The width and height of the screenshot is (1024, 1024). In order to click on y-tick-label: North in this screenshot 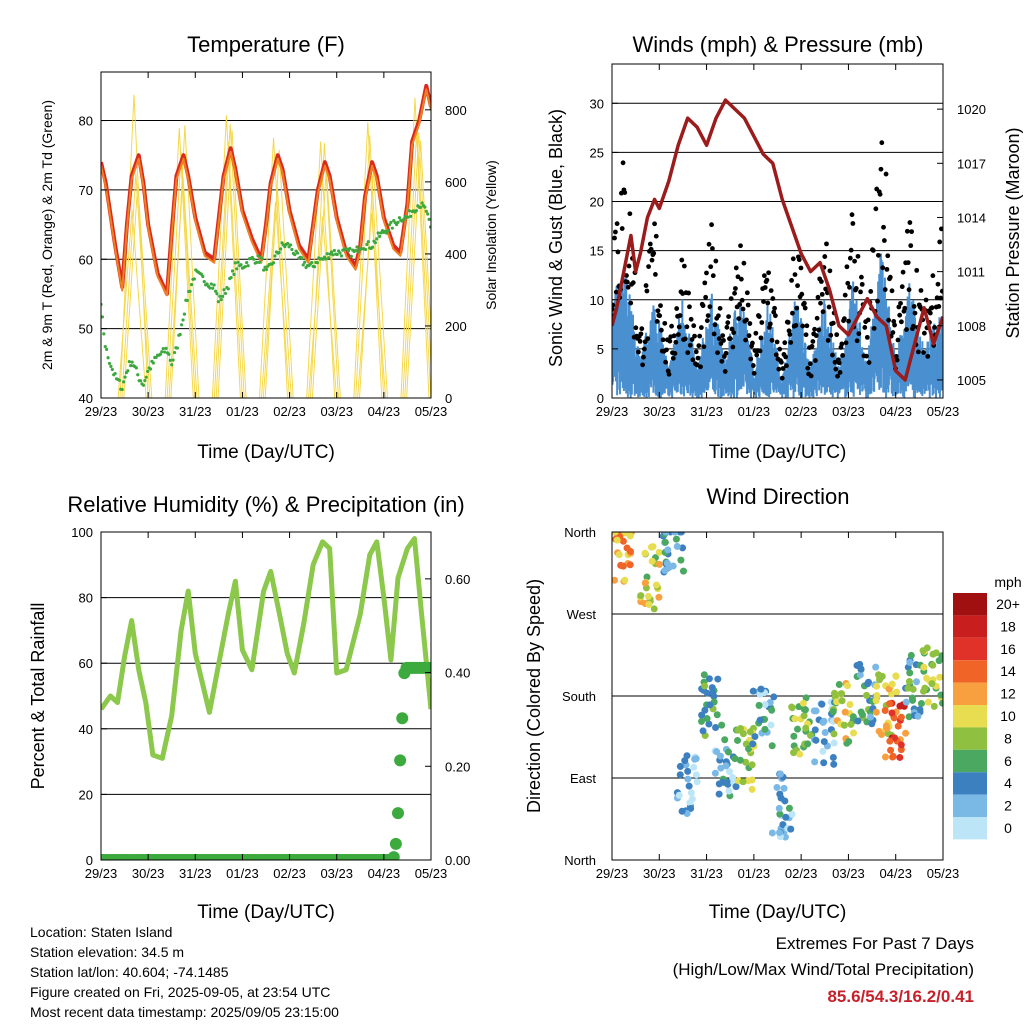, I will do `click(580, 860)`.